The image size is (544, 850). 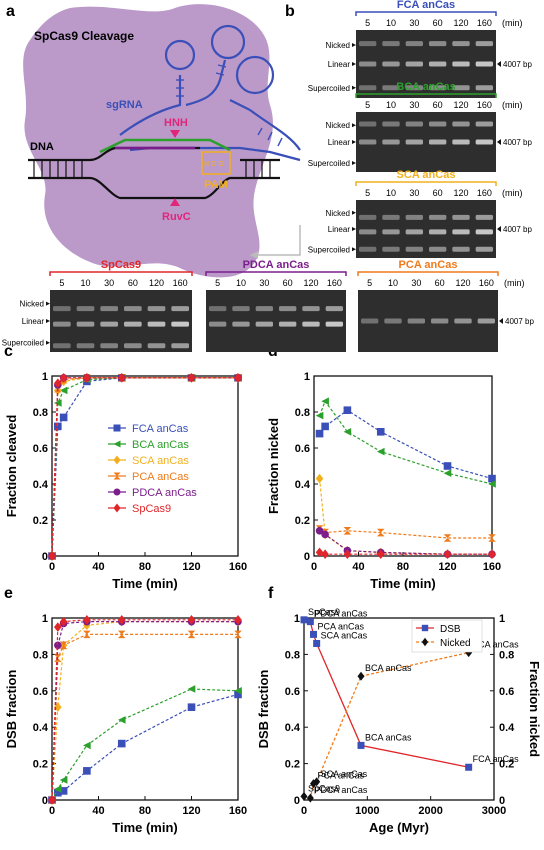 I want to click on x-axis-label: Time (min), so click(x=145, y=583).